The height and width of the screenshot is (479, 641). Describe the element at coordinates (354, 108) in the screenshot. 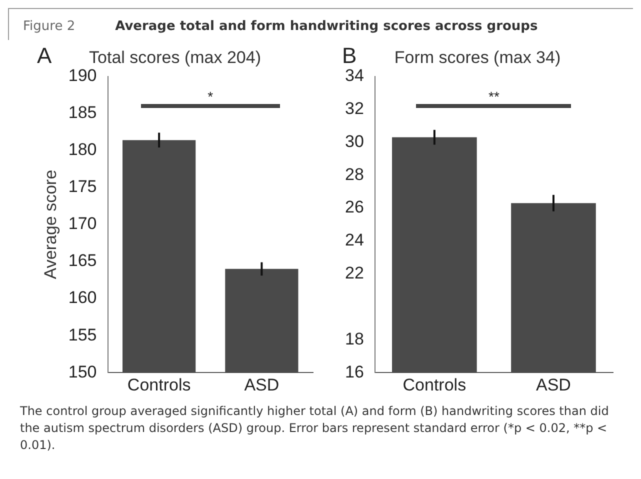

I see `y-tick-label: 32` at that location.